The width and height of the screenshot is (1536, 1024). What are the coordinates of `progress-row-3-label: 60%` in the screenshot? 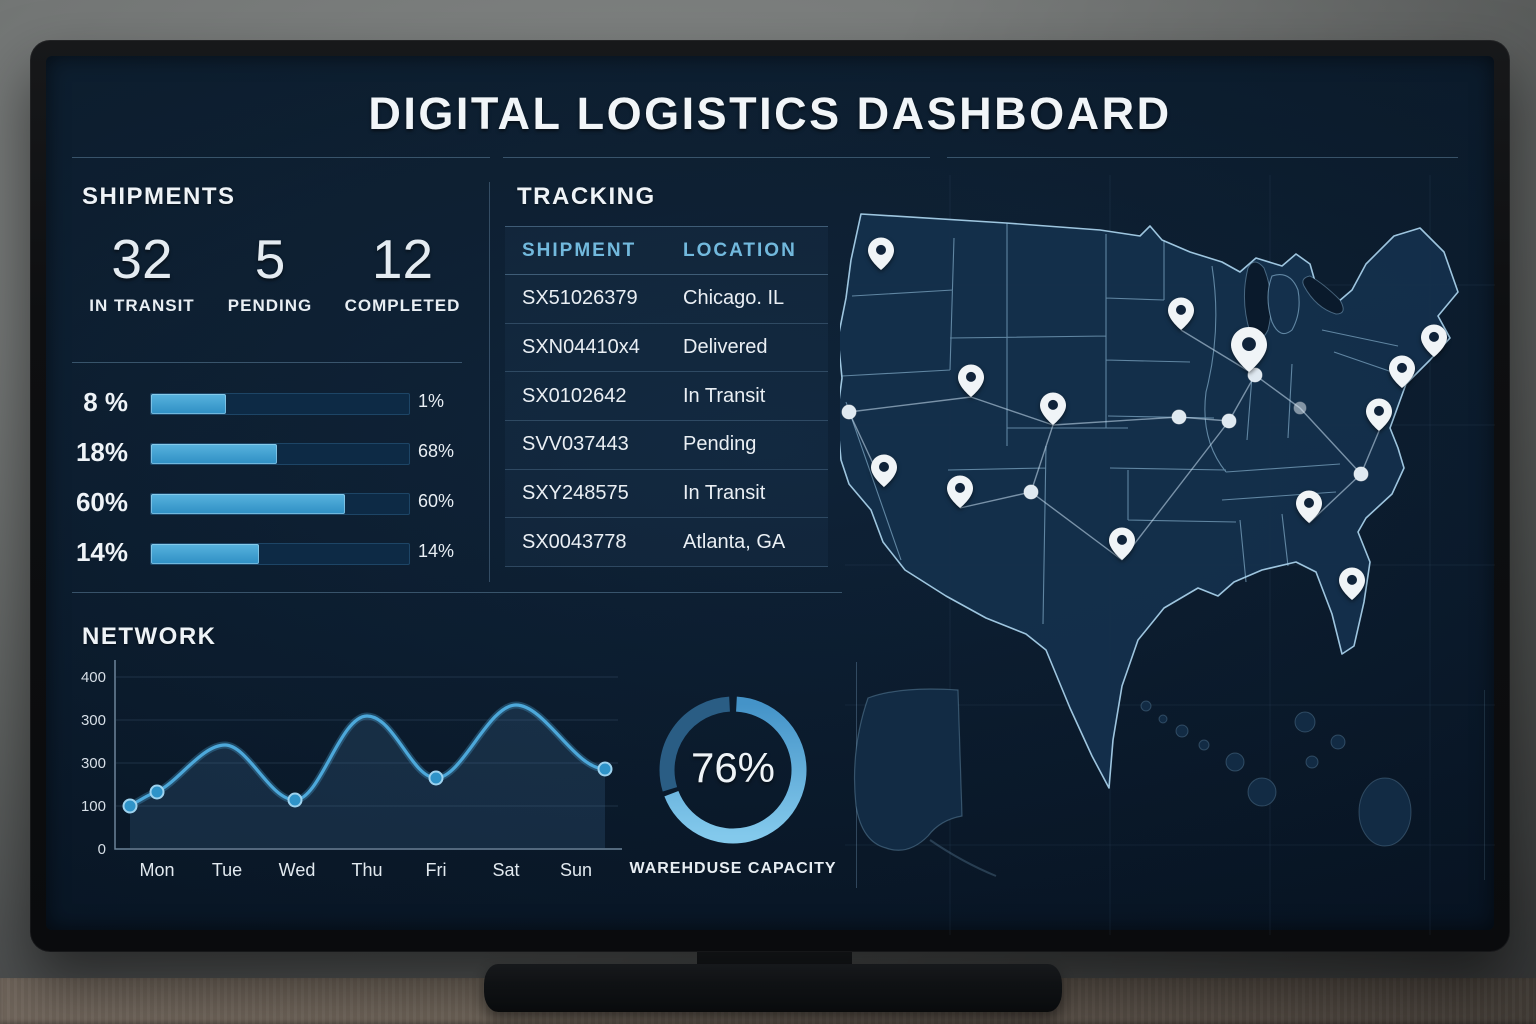 It's located at (101, 502).